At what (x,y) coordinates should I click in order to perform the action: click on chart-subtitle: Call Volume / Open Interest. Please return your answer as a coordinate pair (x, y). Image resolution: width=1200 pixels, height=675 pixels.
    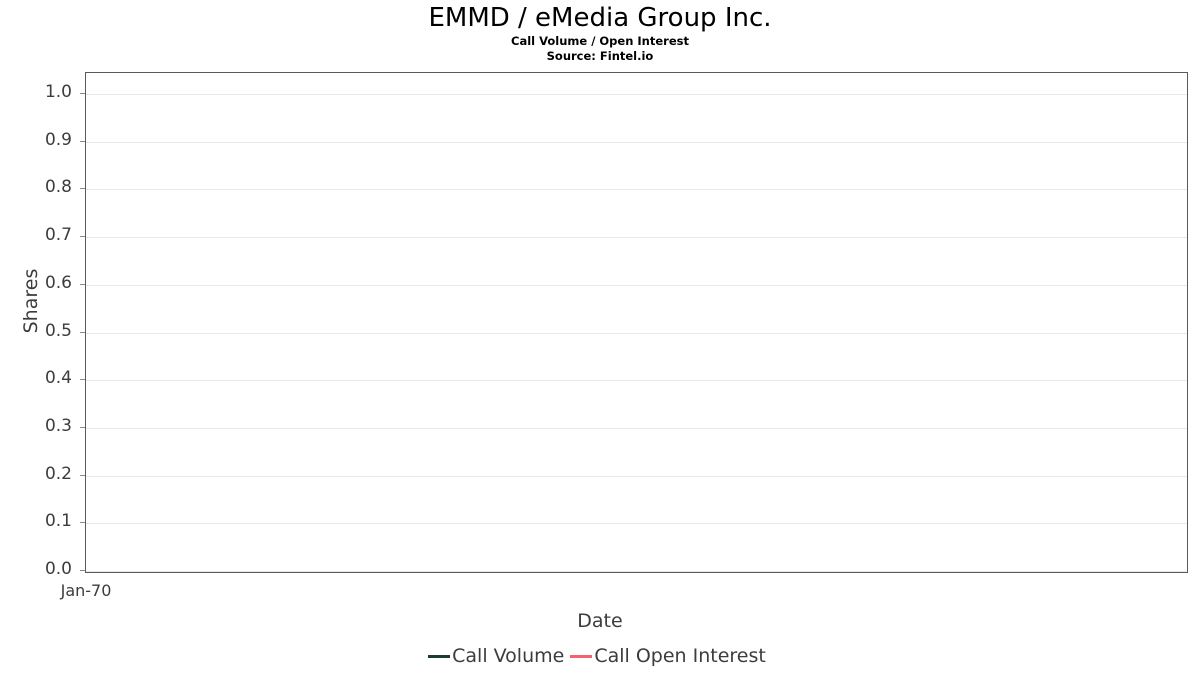
    Looking at the image, I should click on (600, 41).